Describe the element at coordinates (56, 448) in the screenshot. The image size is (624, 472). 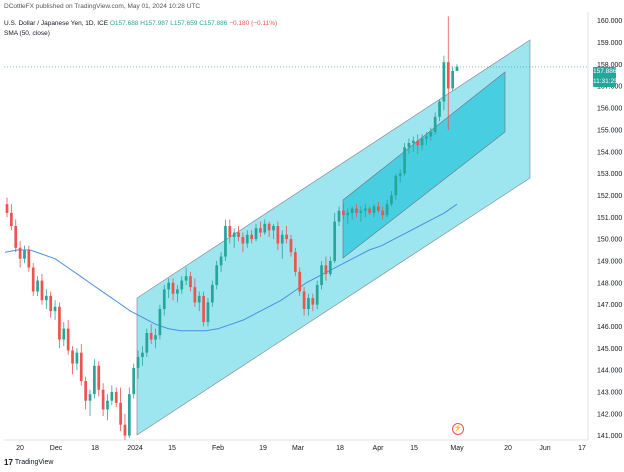
I see `x-tick-label: Dec` at that location.